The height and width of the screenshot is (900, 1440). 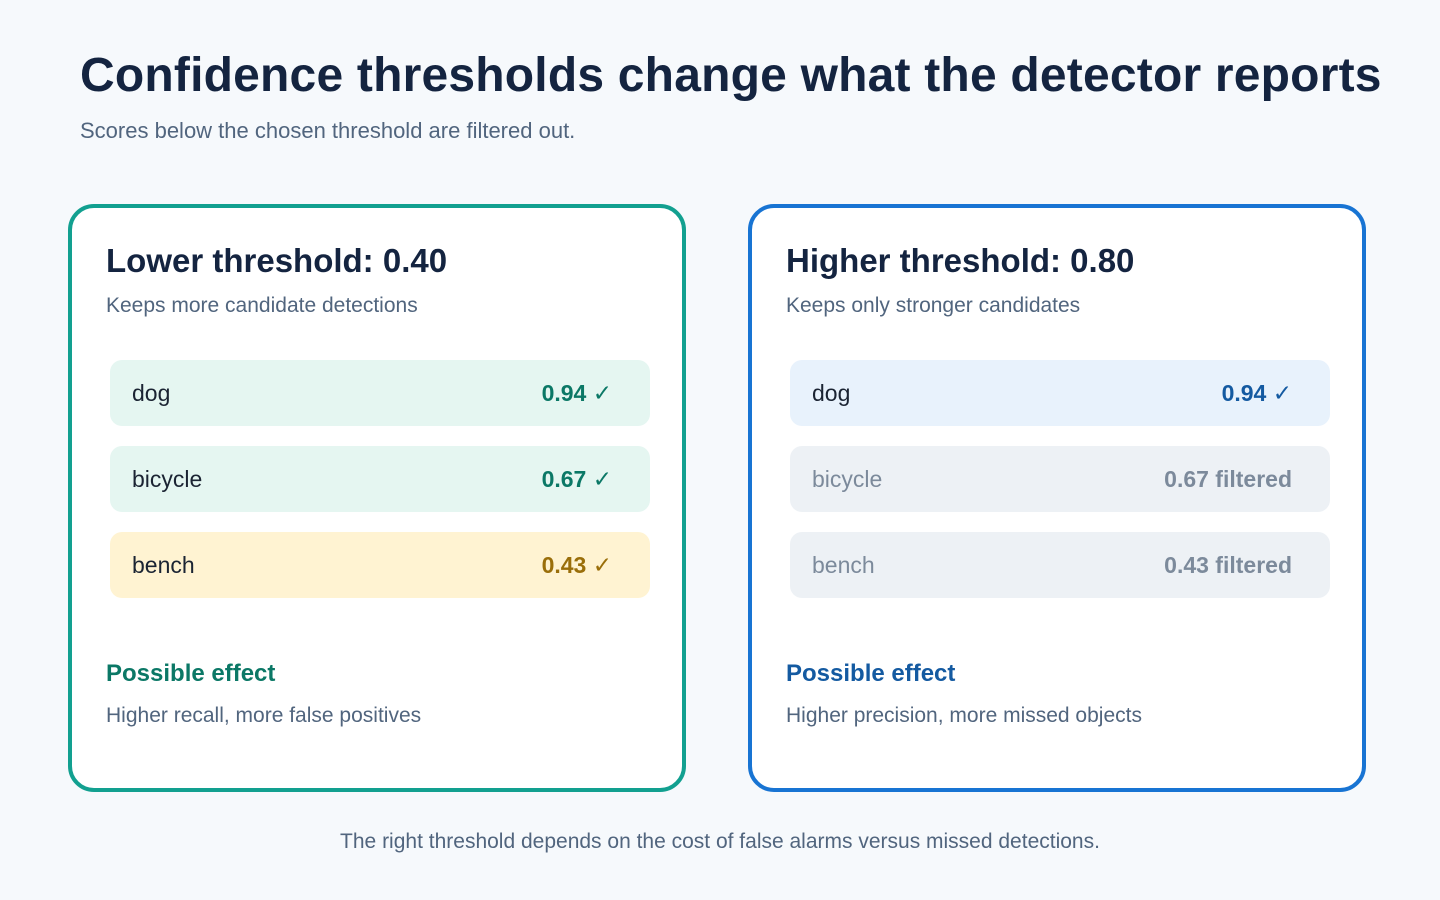 I want to click on panel-description: Keeps only stronger candidates, so click(x=933, y=305).